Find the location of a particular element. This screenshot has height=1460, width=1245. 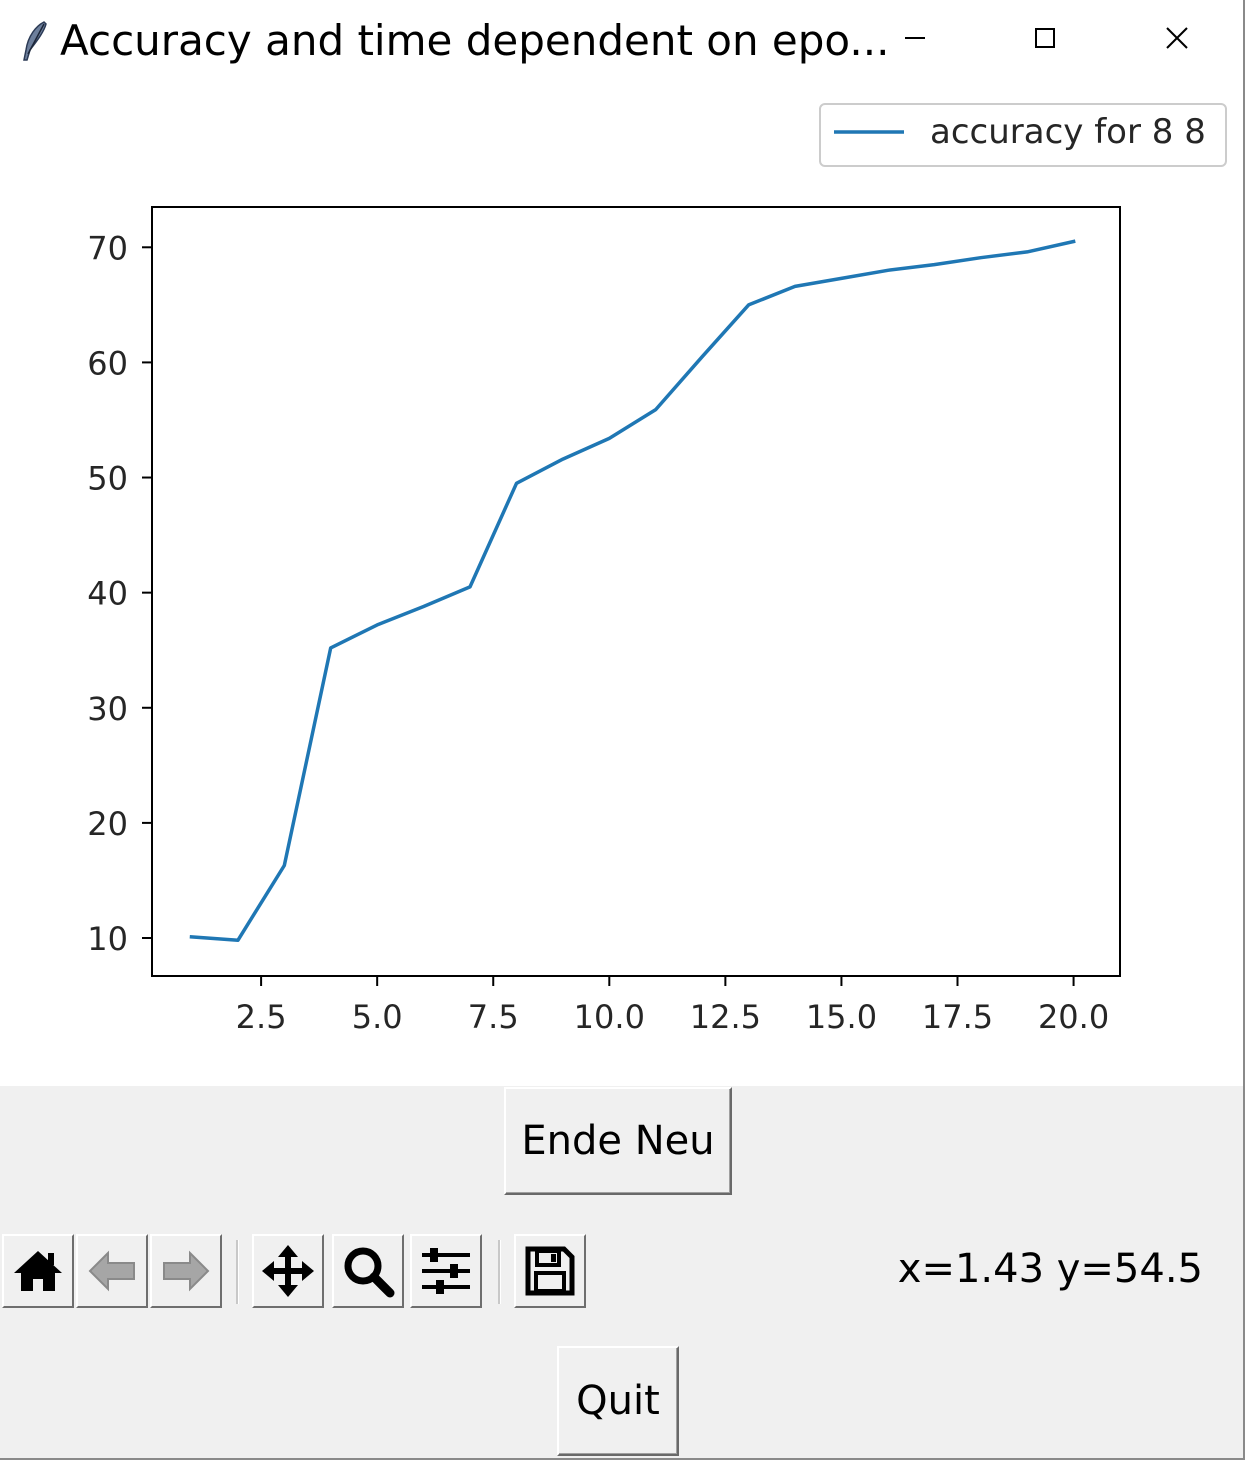

minimize-button is located at coordinates (915, 38).